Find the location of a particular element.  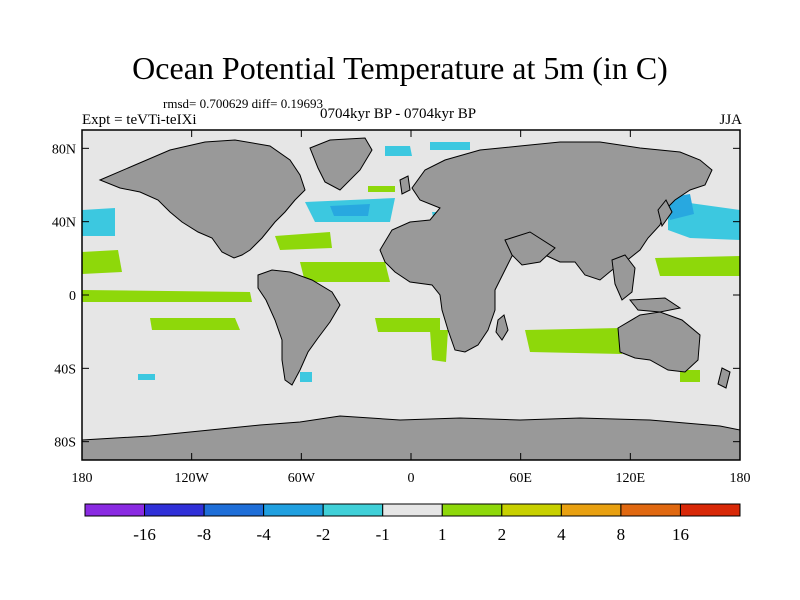

map-title: Ocean Potential Temperature at 5m (in C) is located at coordinates (400, 68).